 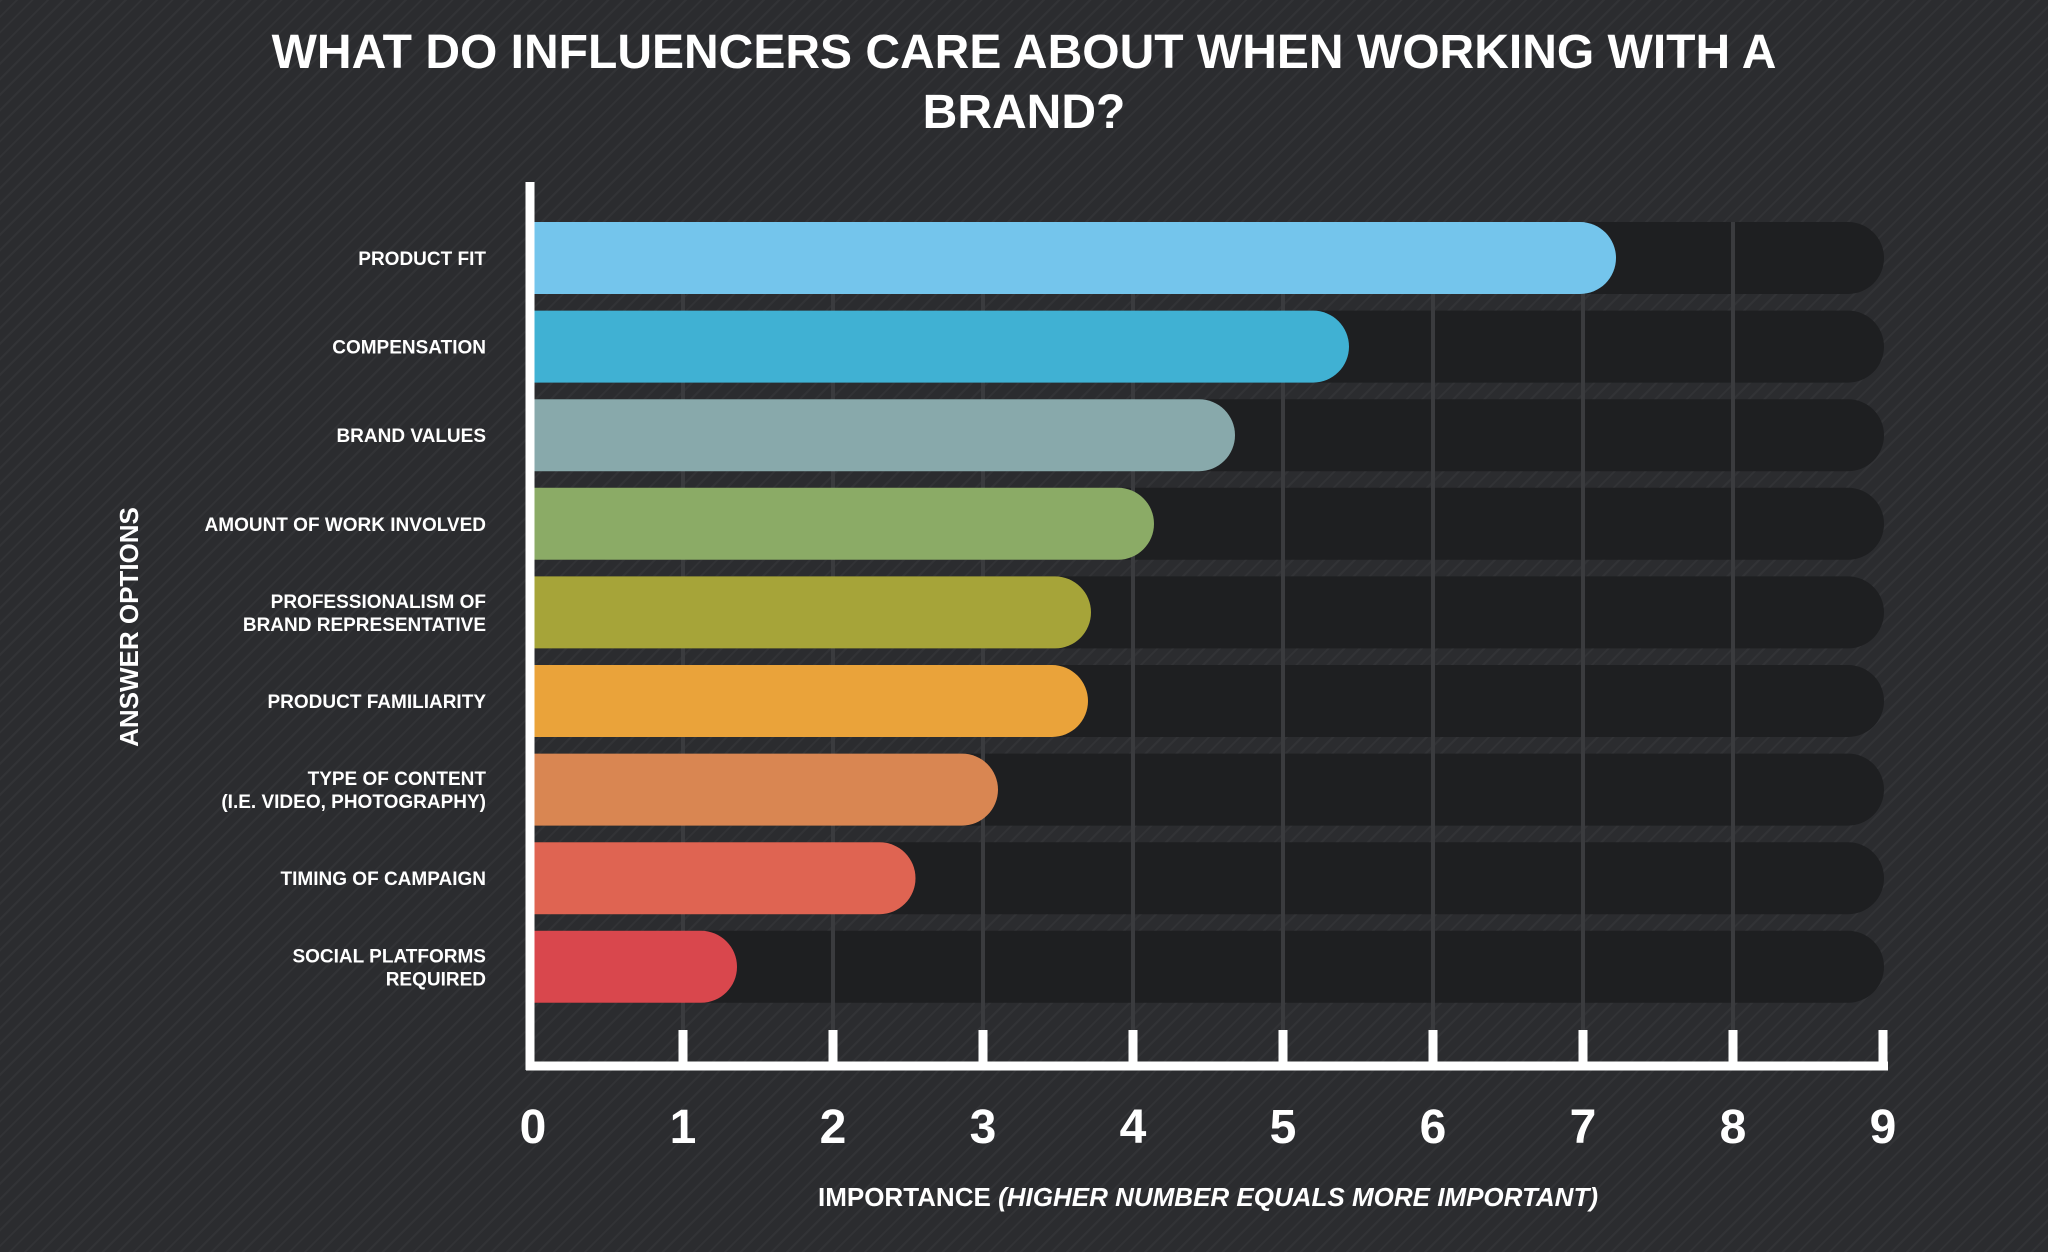 What do you see at coordinates (833, 1127) in the screenshot?
I see `x-tick-label: 2` at bounding box center [833, 1127].